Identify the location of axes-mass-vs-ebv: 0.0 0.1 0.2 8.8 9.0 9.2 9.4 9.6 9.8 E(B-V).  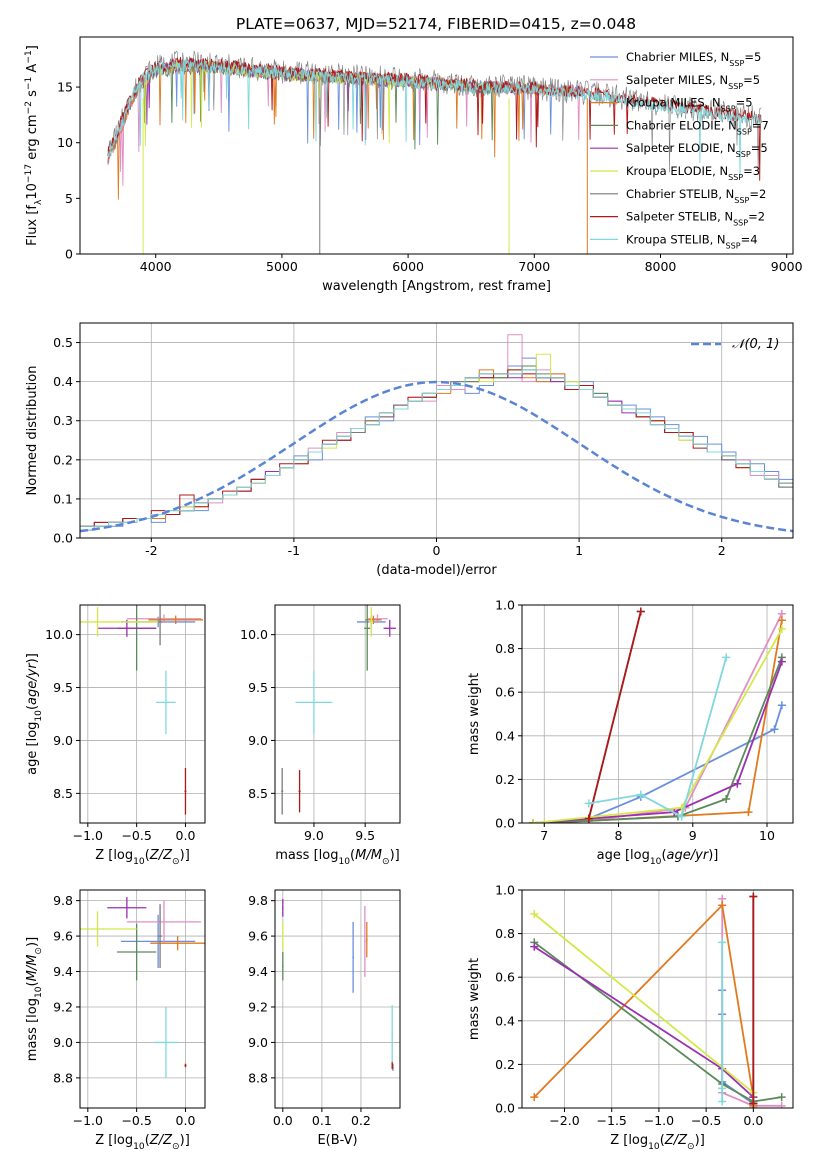
(324, 1018).